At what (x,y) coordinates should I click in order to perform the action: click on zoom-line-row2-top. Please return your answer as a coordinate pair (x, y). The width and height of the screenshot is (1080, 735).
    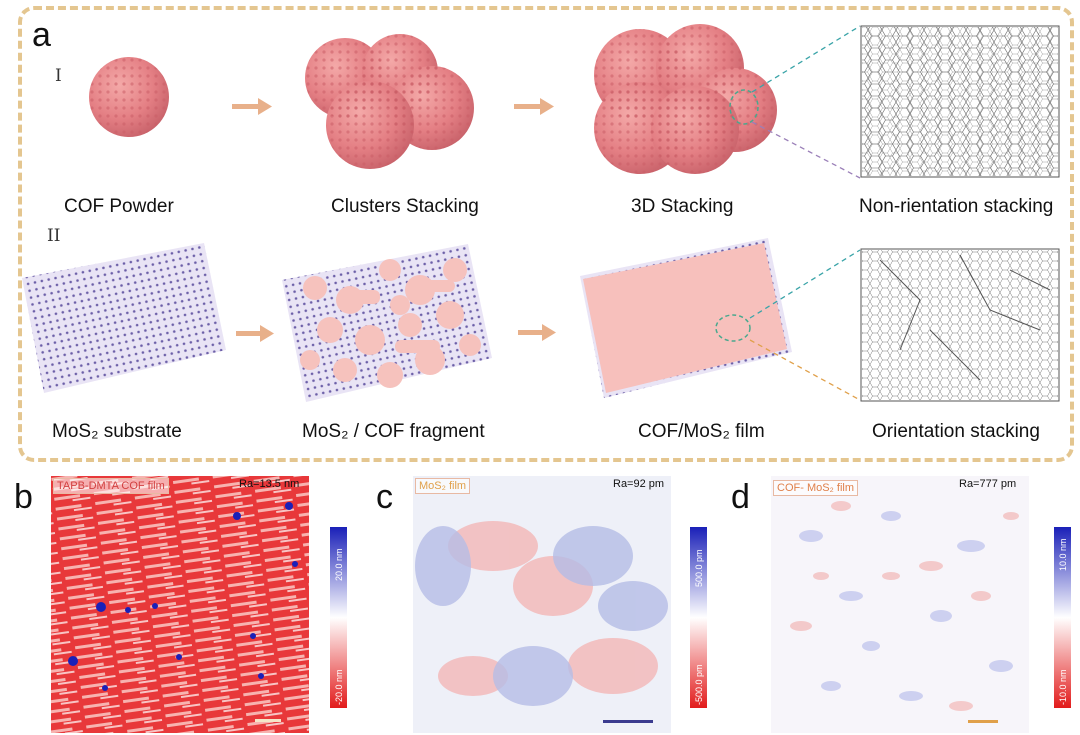
    Looking at the image, I should click on (805, 284).